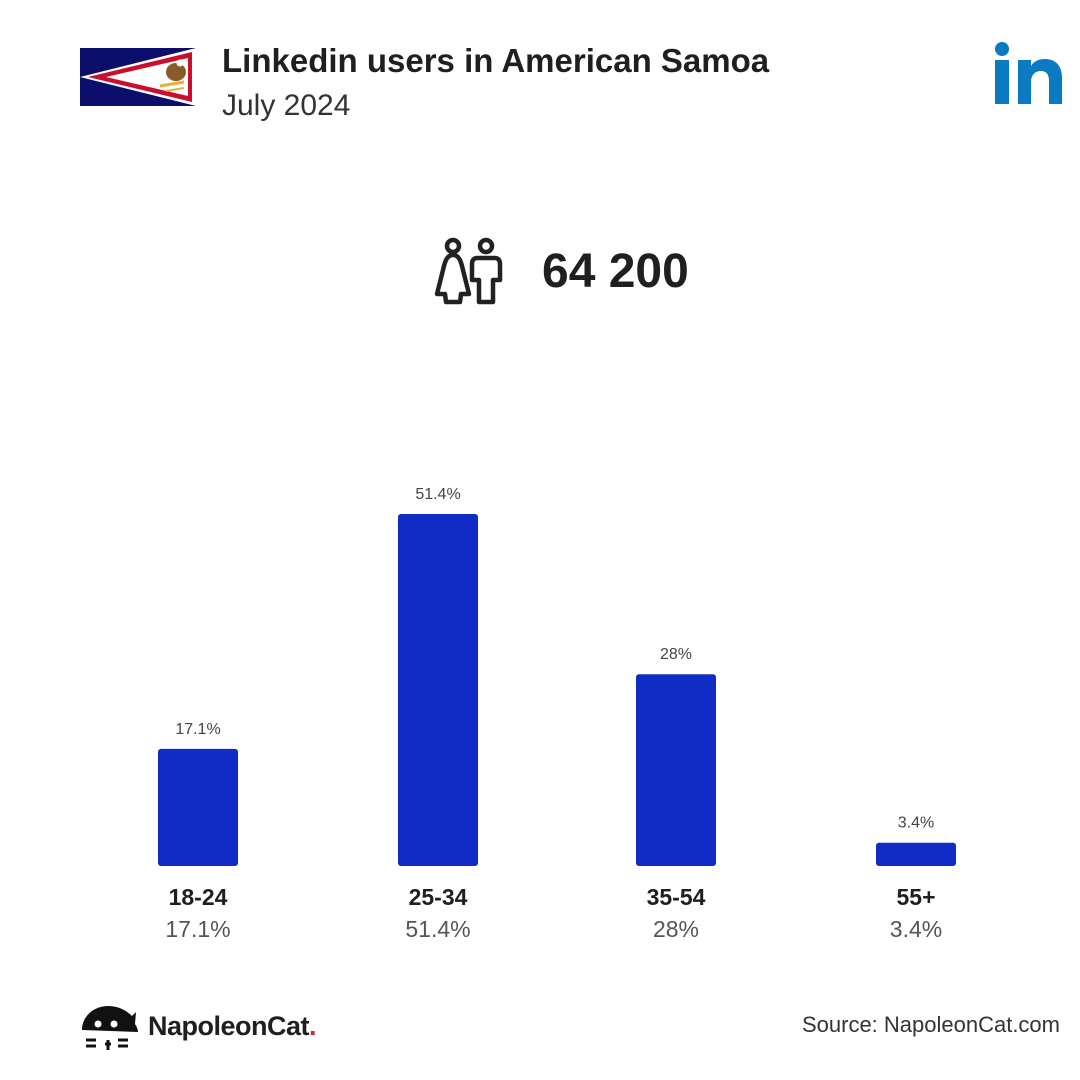 The height and width of the screenshot is (1080, 1080). What do you see at coordinates (437, 494) in the screenshot?
I see `bar-value-label: 51.4%` at bounding box center [437, 494].